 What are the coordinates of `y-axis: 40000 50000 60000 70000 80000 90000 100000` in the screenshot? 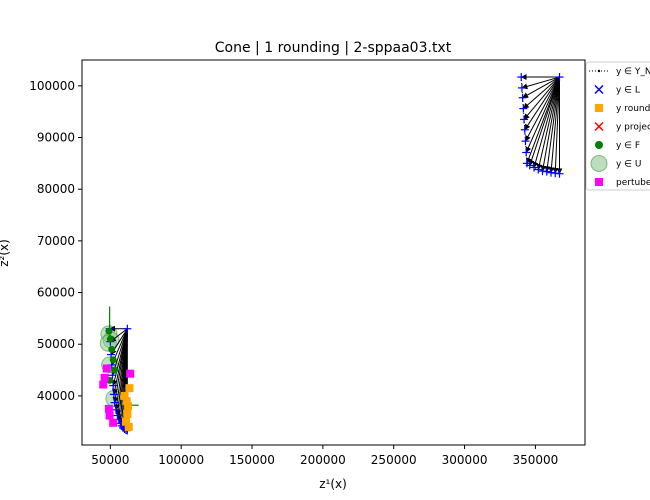 It's located at (55, 241).